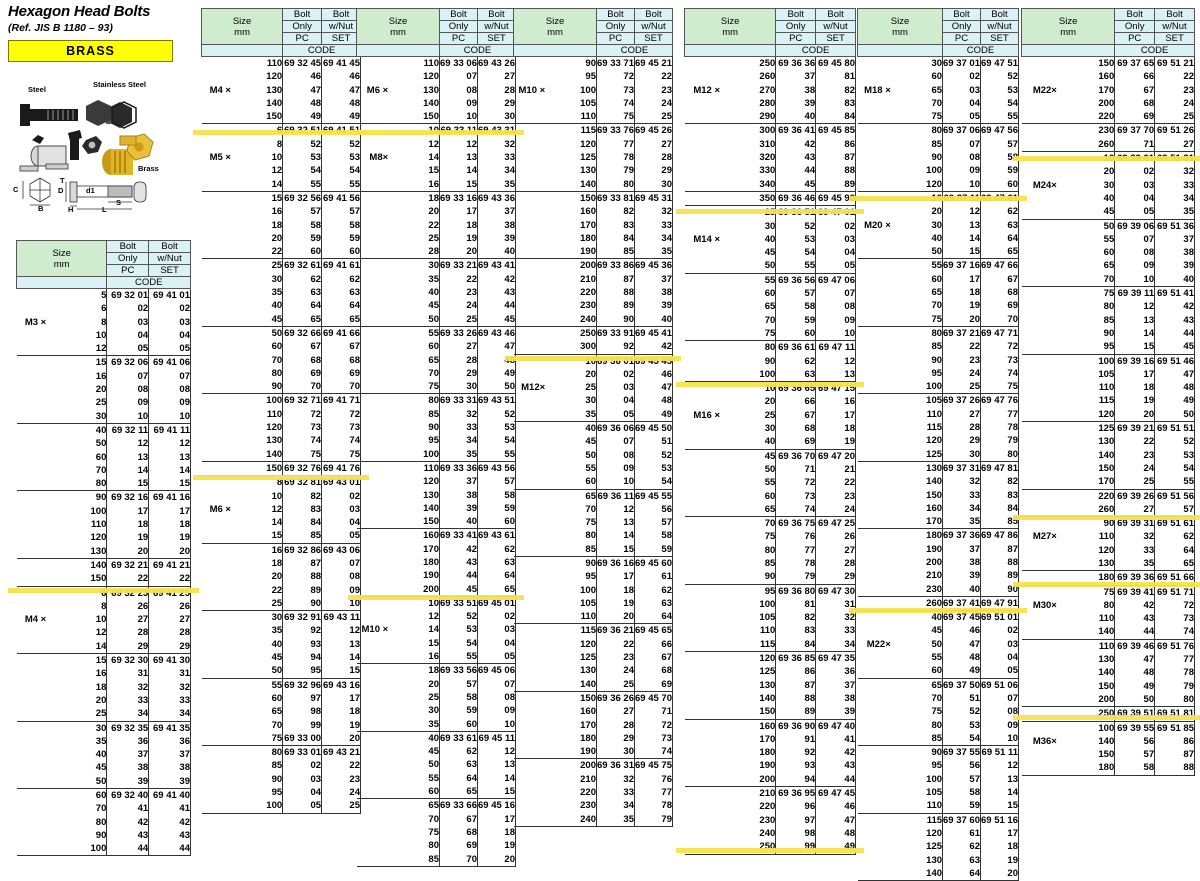  What do you see at coordinates (999, 428) in the screenshot?
I see `bolt-wnut-code-cell: 78` at bounding box center [999, 428].